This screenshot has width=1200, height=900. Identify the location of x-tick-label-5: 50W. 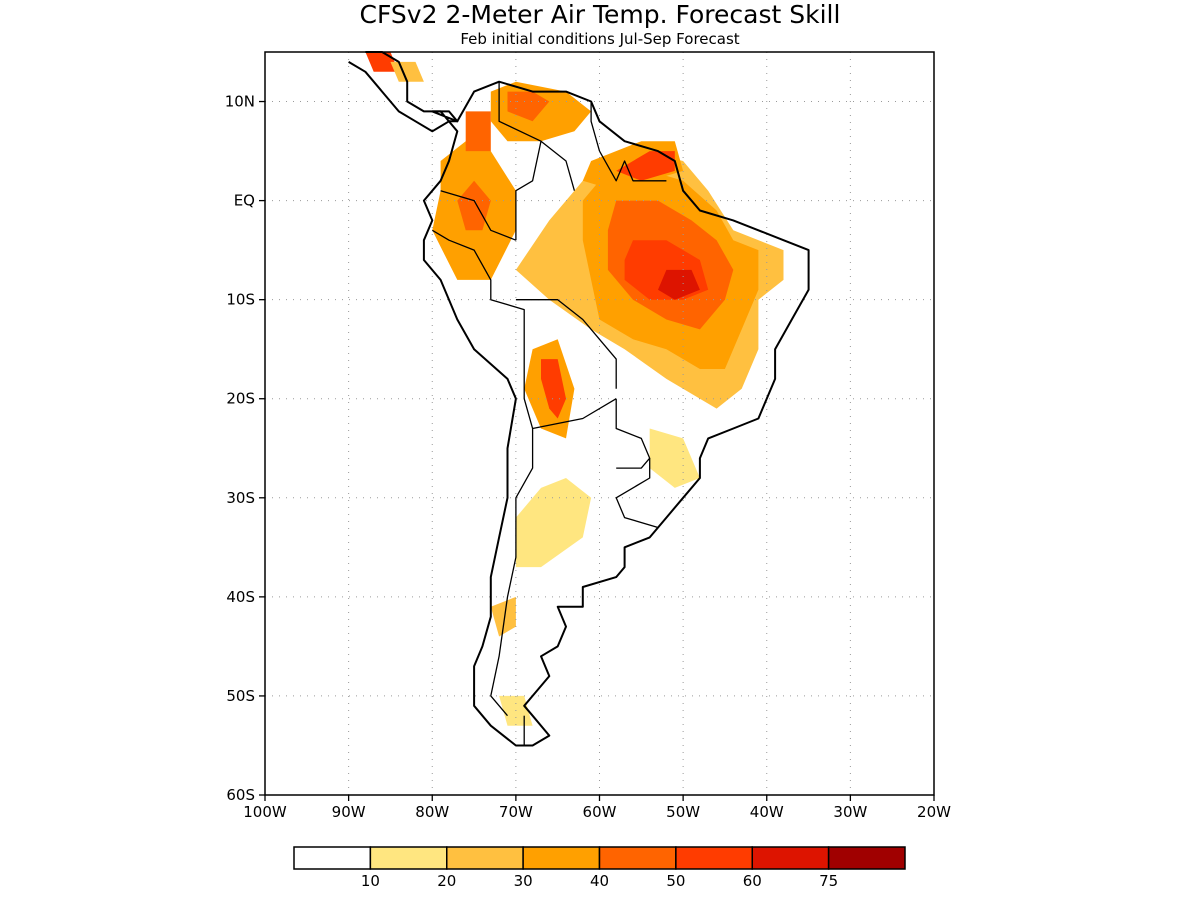
(683, 812).